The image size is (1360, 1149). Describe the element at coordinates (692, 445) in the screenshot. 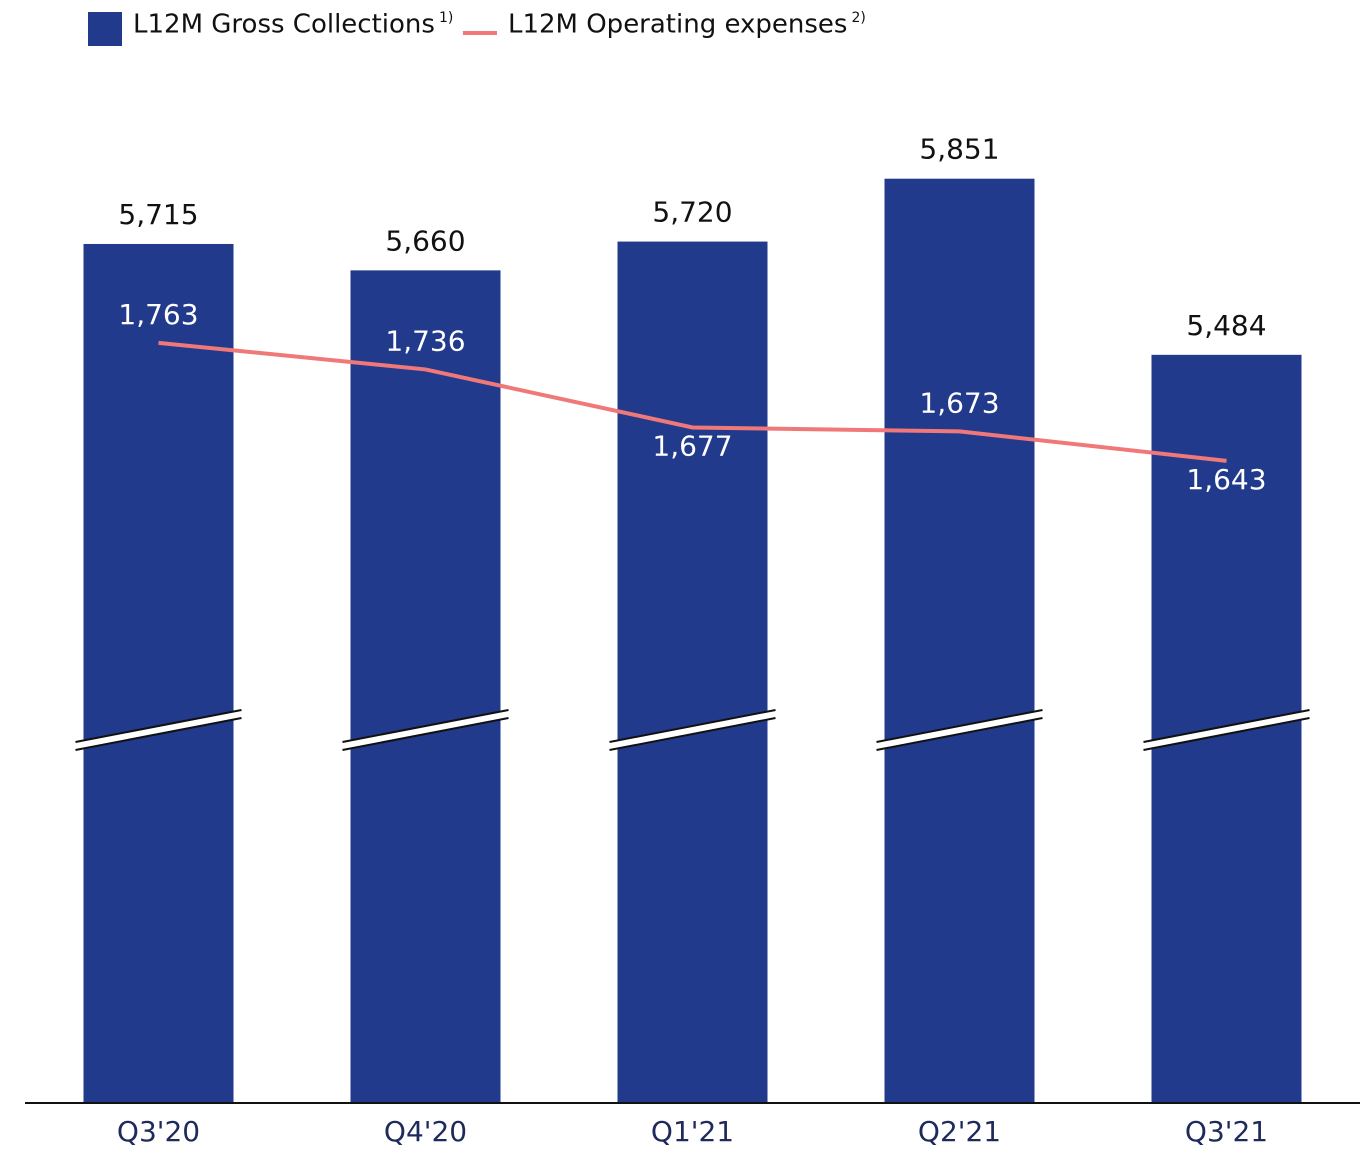

I see `line-value-label: 1,677` at that location.